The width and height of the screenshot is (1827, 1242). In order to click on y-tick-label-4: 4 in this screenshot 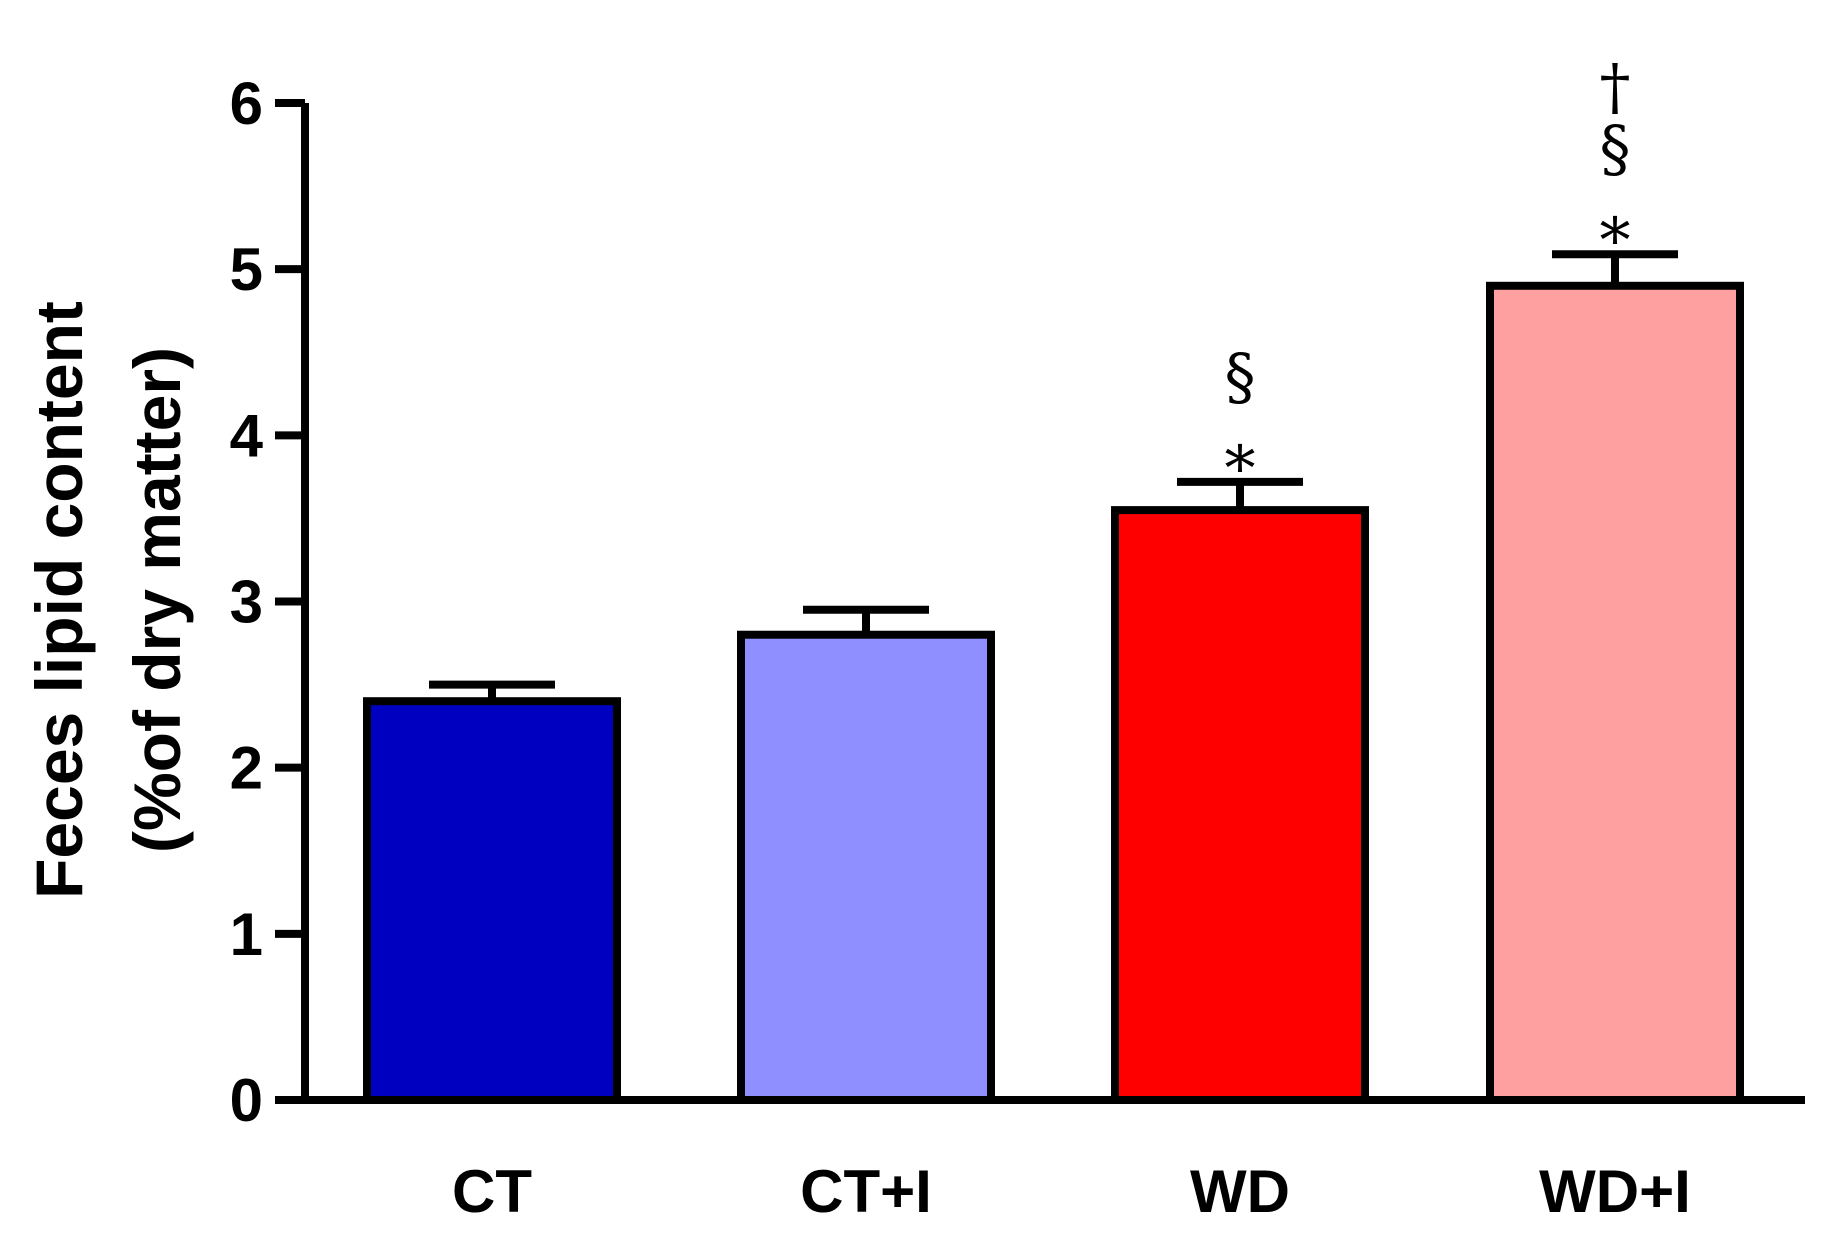, I will do `click(247, 435)`.